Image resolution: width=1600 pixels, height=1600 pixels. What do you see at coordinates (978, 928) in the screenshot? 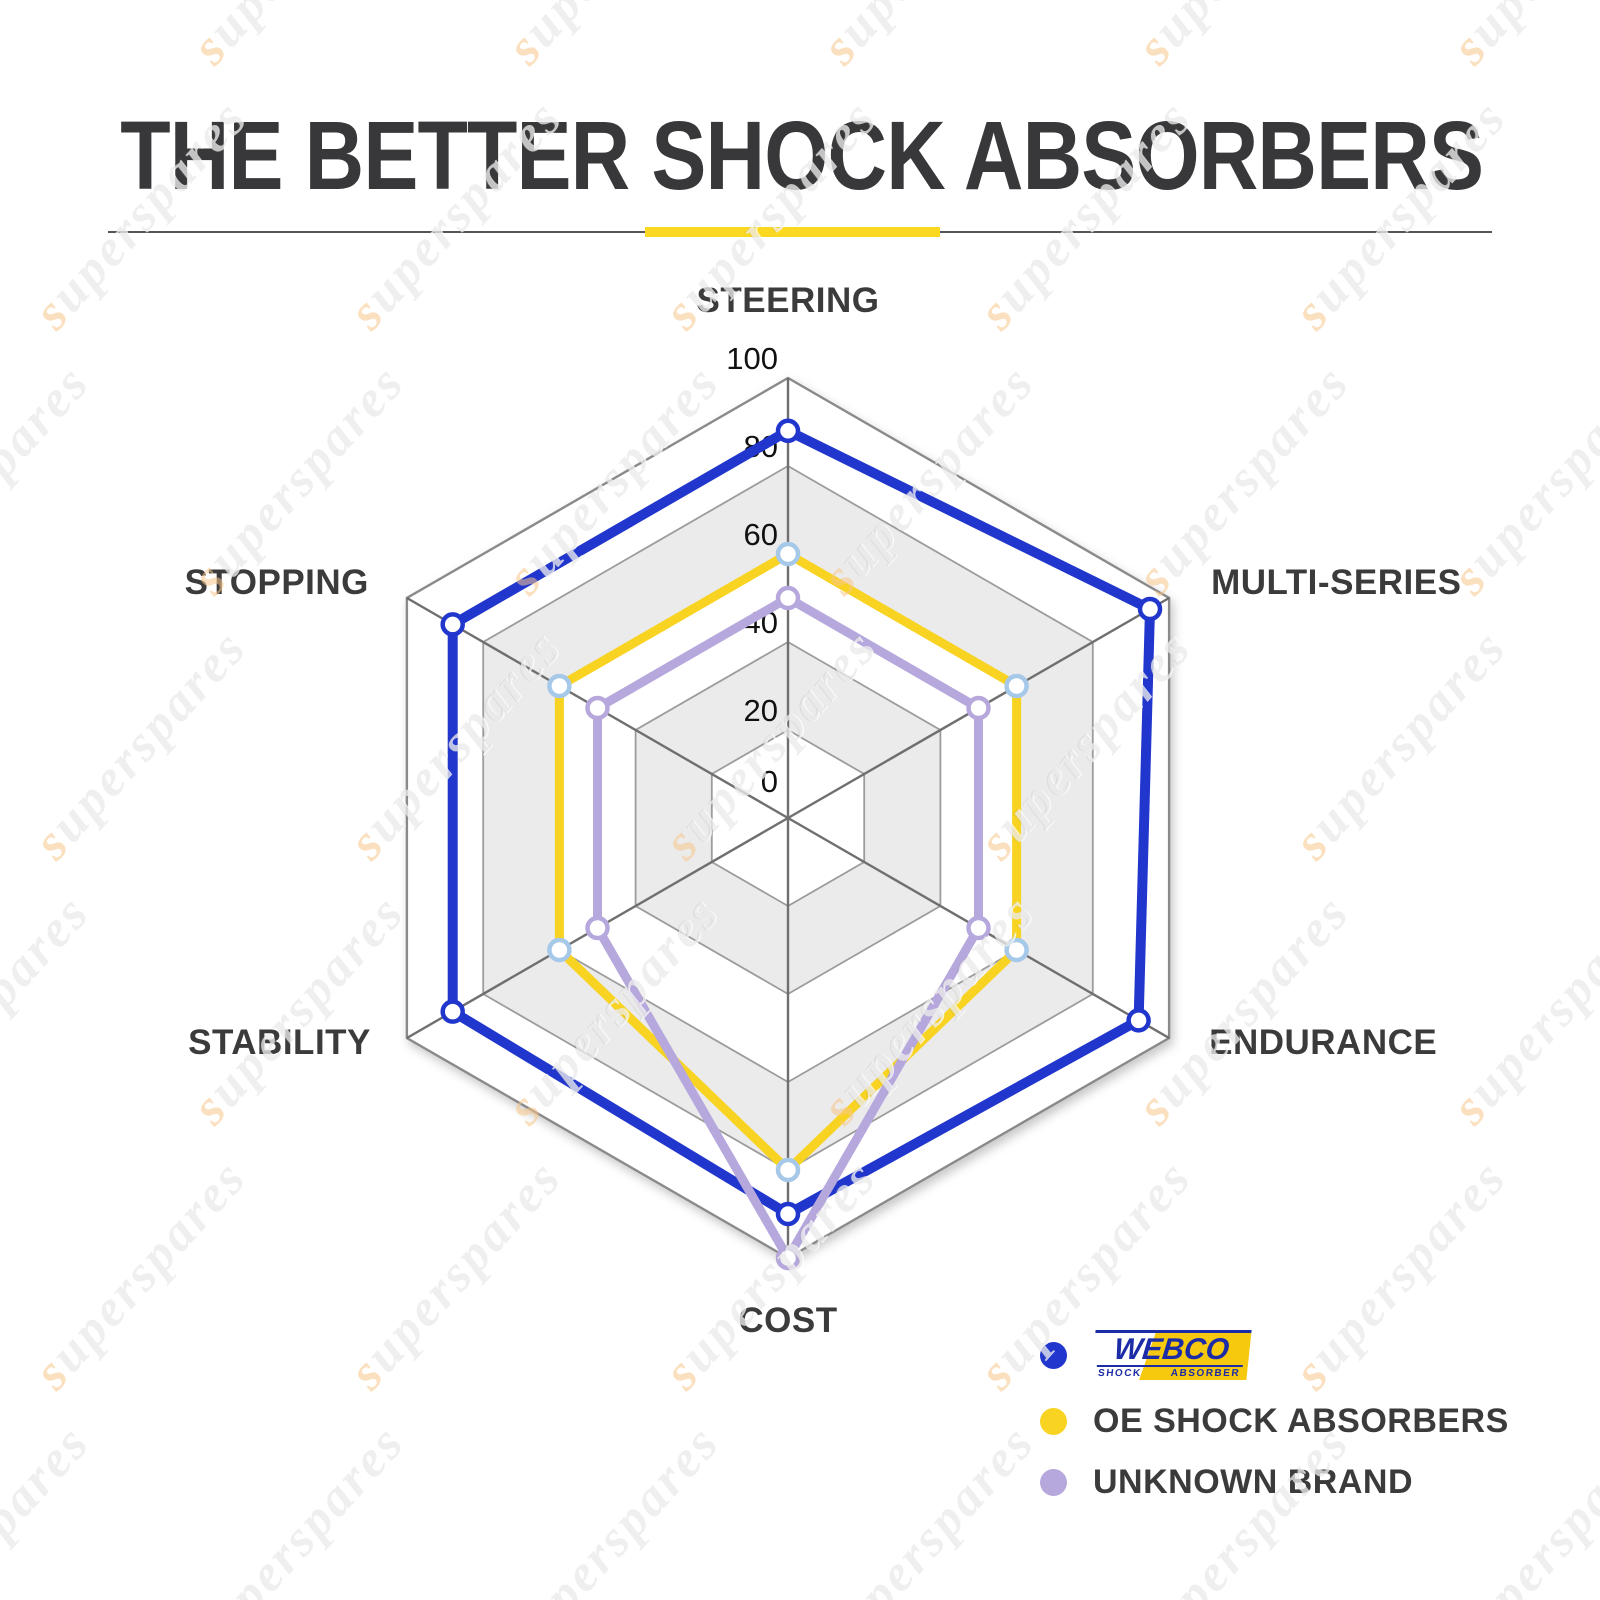
I see `data-point-unknown-brand-endurance` at bounding box center [978, 928].